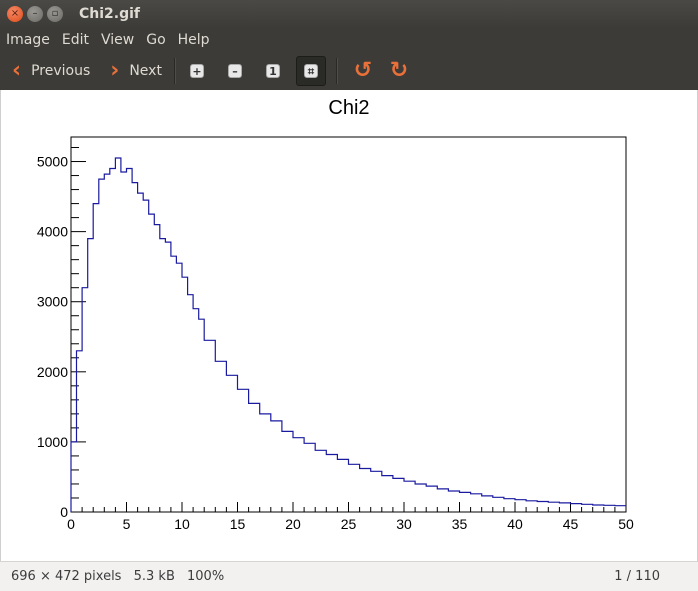 This screenshot has height=591, width=698. Describe the element at coordinates (145, 71) in the screenshot. I see `next-label: Next` at that location.